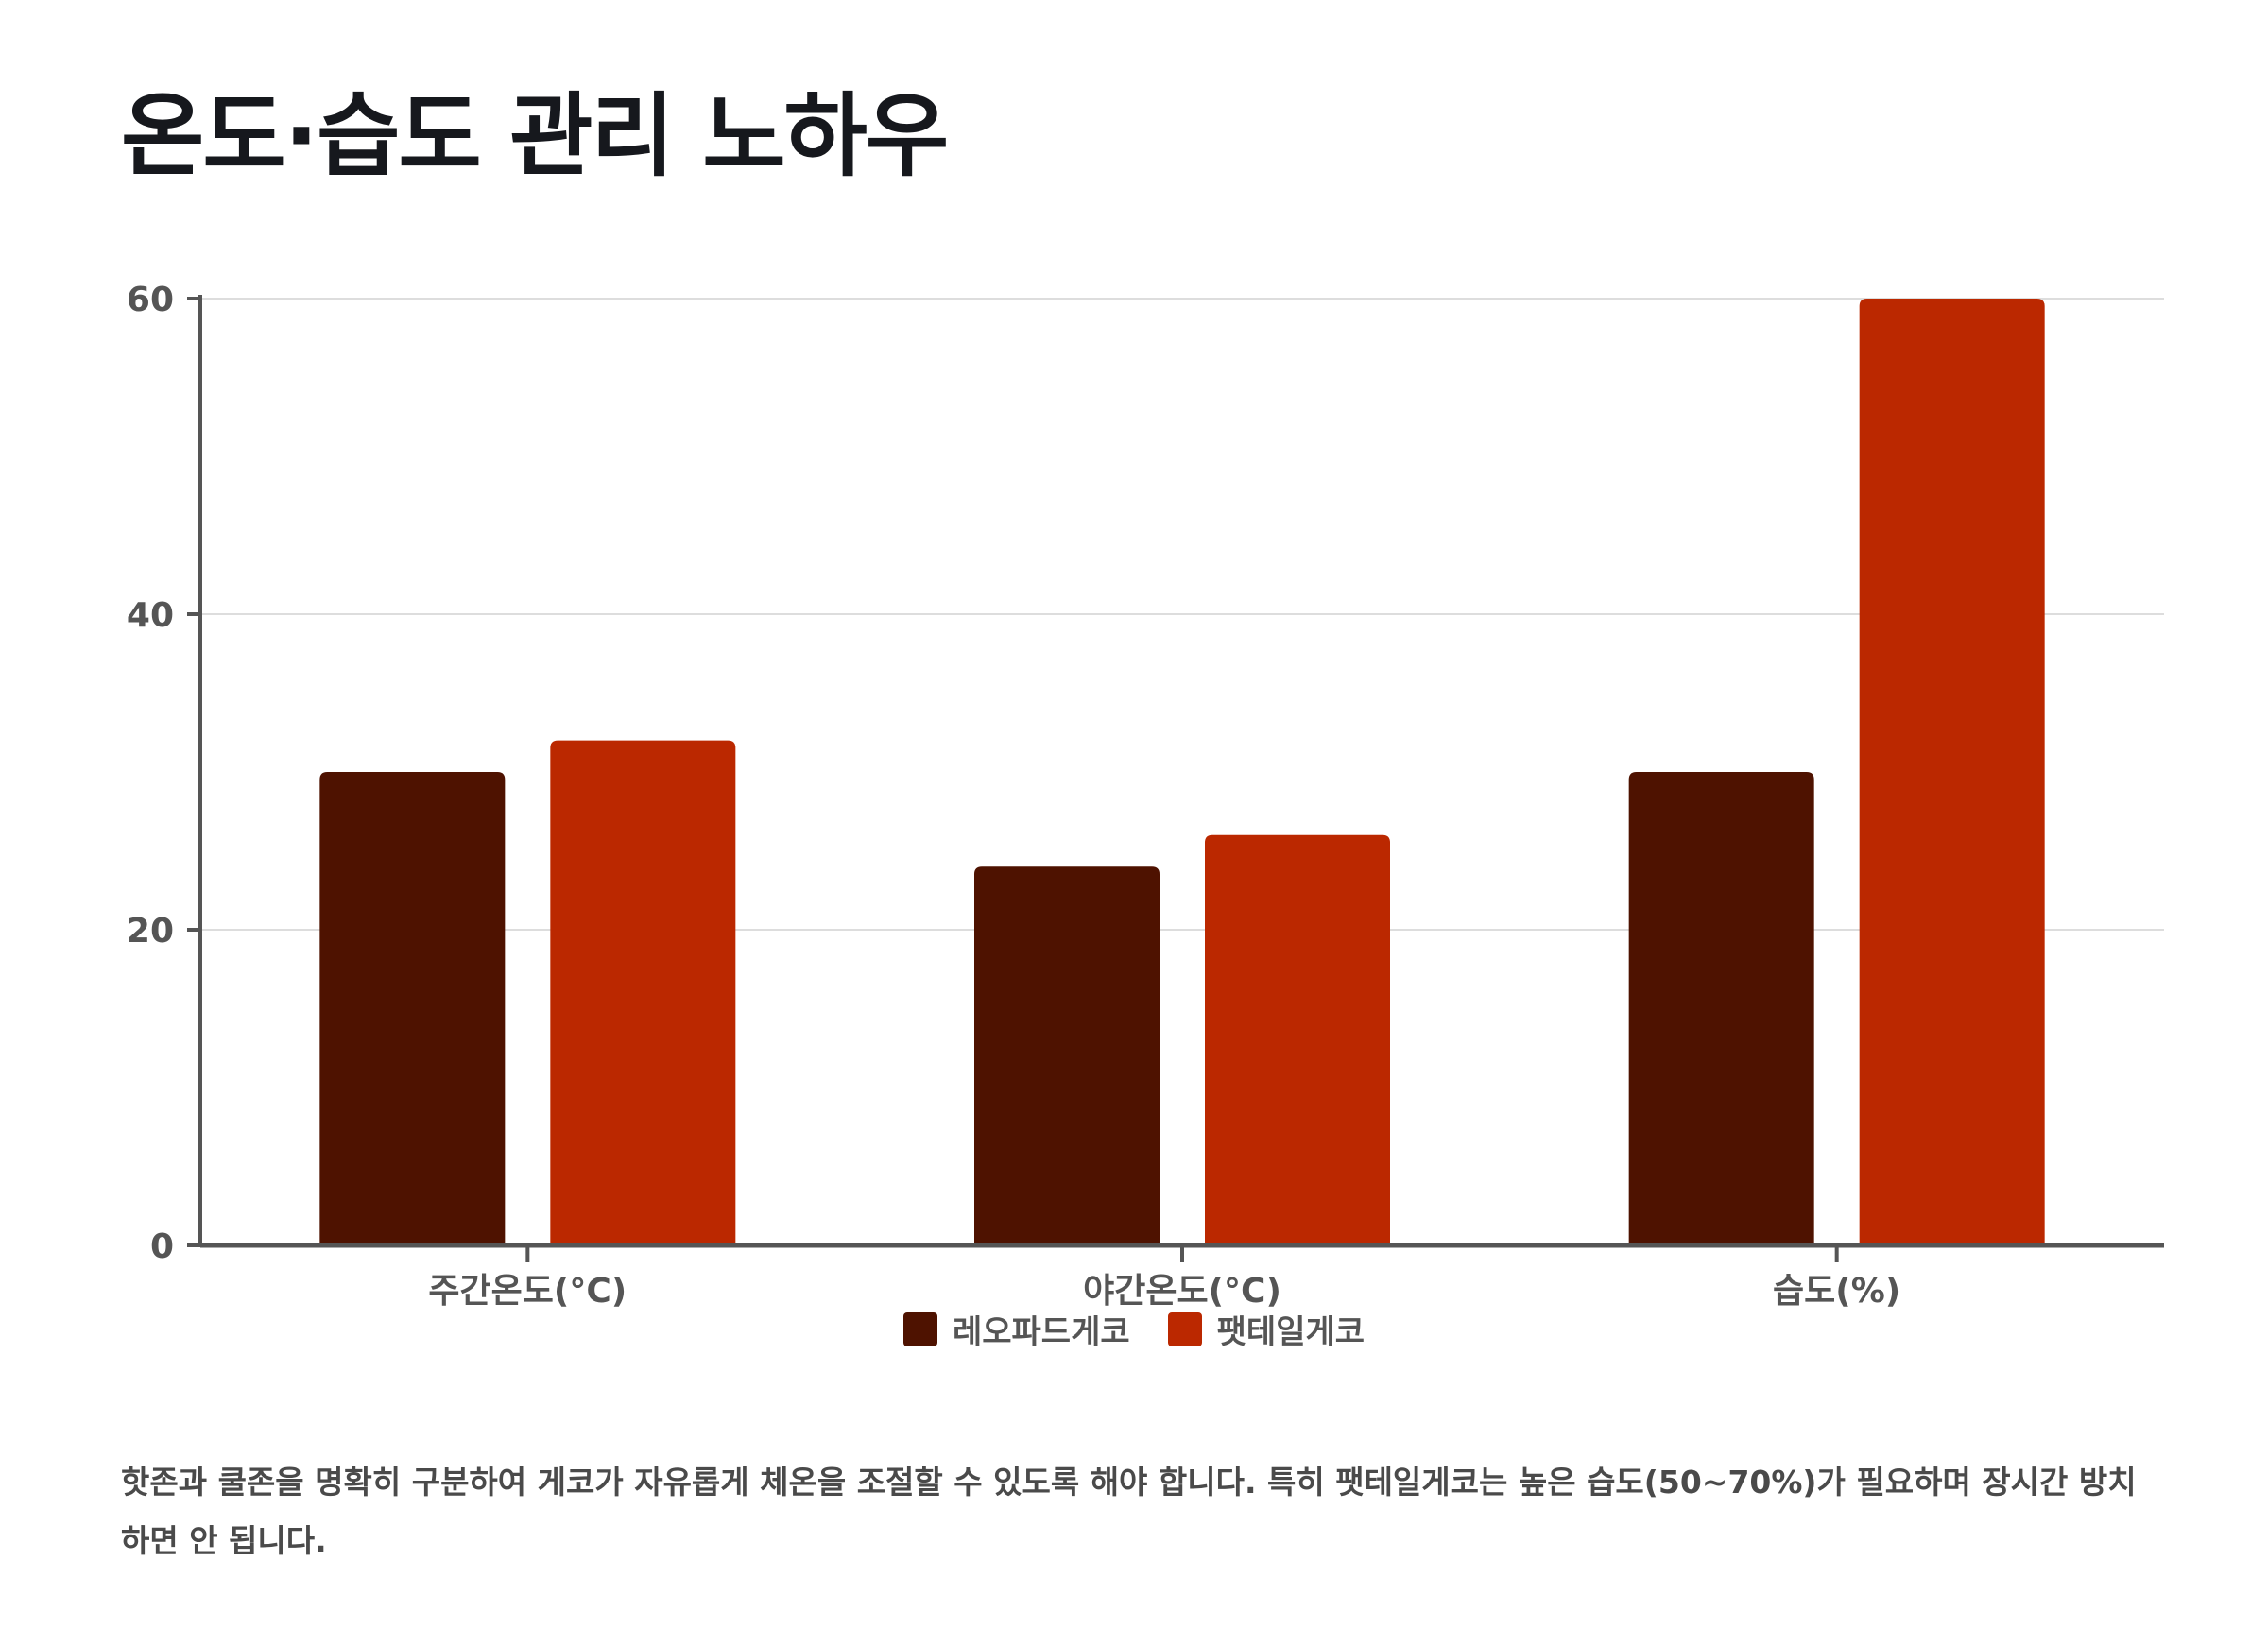 This screenshot has height=1646, width=2268. I want to click on legend-item-fattail: 팻테일게코, so click(1266, 1329).